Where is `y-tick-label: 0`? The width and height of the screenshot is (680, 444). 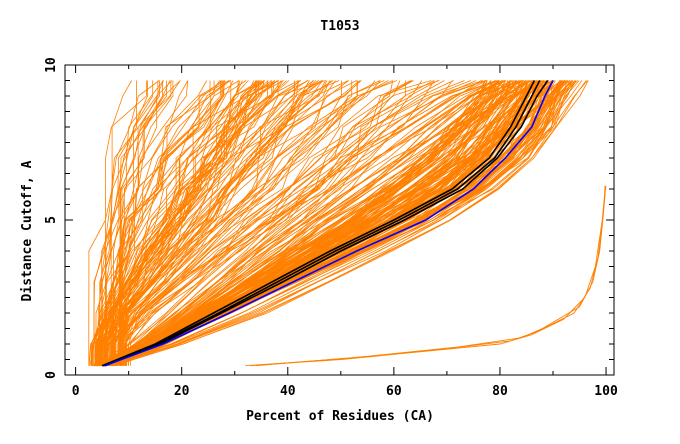
y-tick-label: 0 is located at coordinates (51, 375).